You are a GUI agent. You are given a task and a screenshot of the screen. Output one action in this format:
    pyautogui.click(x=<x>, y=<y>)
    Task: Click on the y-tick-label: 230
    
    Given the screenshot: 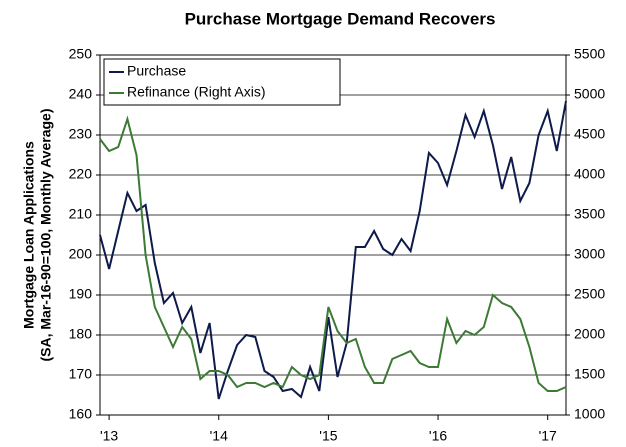 What is the action you would take?
    pyautogui.click(x=81, y=134)
    